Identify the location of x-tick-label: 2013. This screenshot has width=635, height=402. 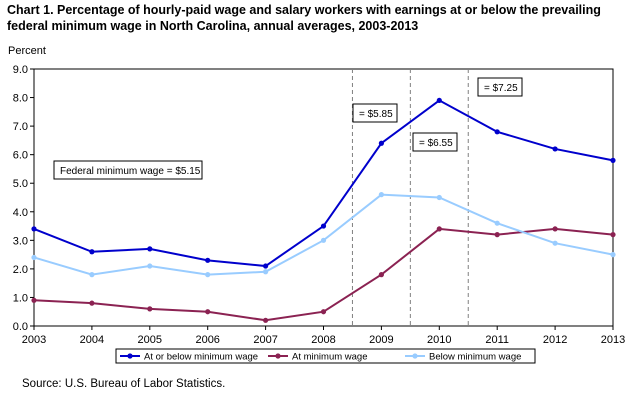
(613, 340).